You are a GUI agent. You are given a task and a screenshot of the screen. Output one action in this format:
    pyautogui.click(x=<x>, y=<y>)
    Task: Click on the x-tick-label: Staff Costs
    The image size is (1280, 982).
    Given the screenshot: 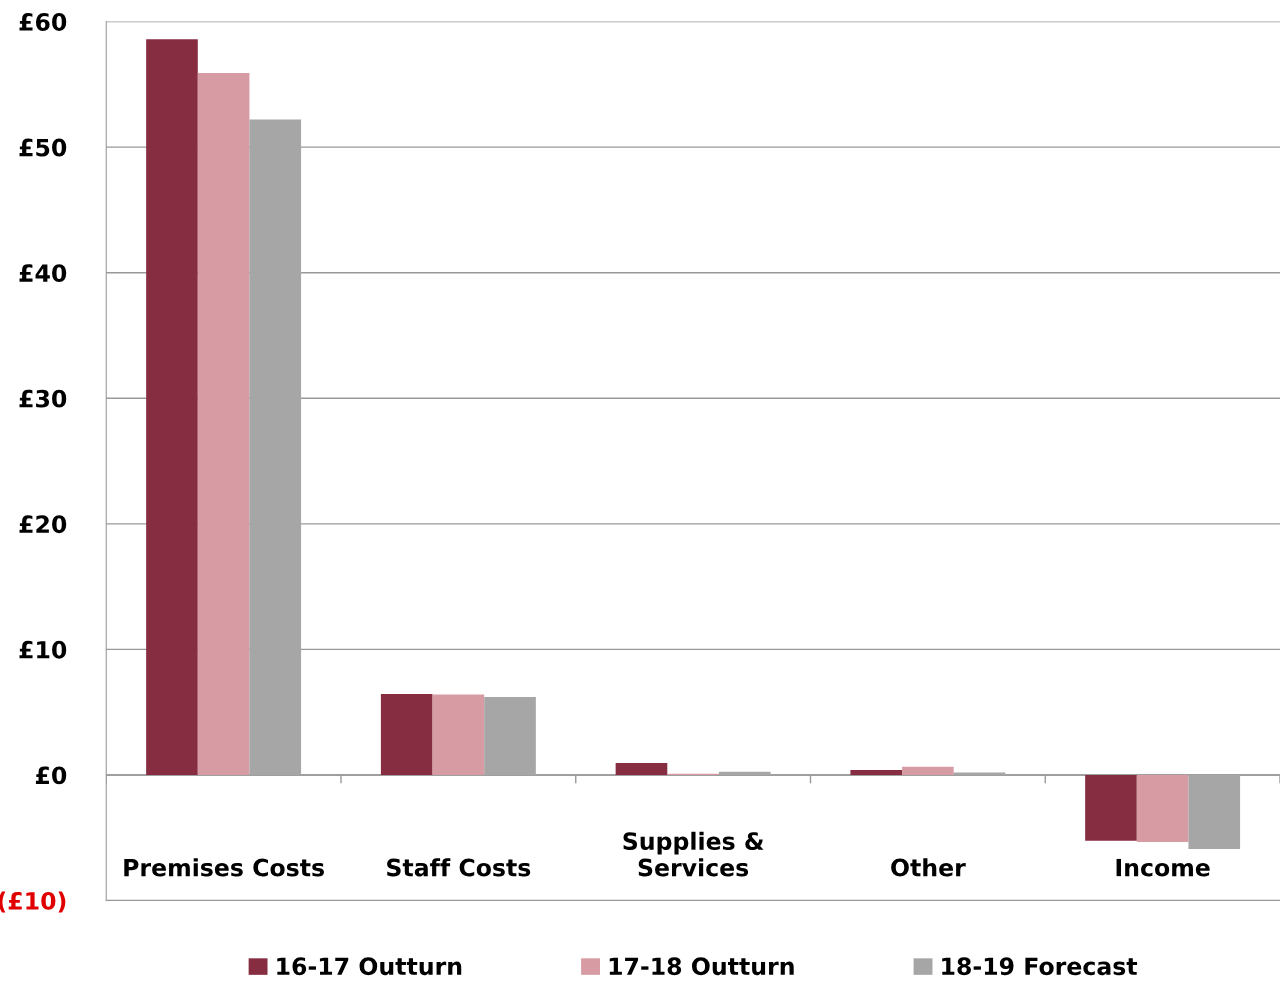 What is the action you would take?
    pyautogui.click(x=459, y=867)
    